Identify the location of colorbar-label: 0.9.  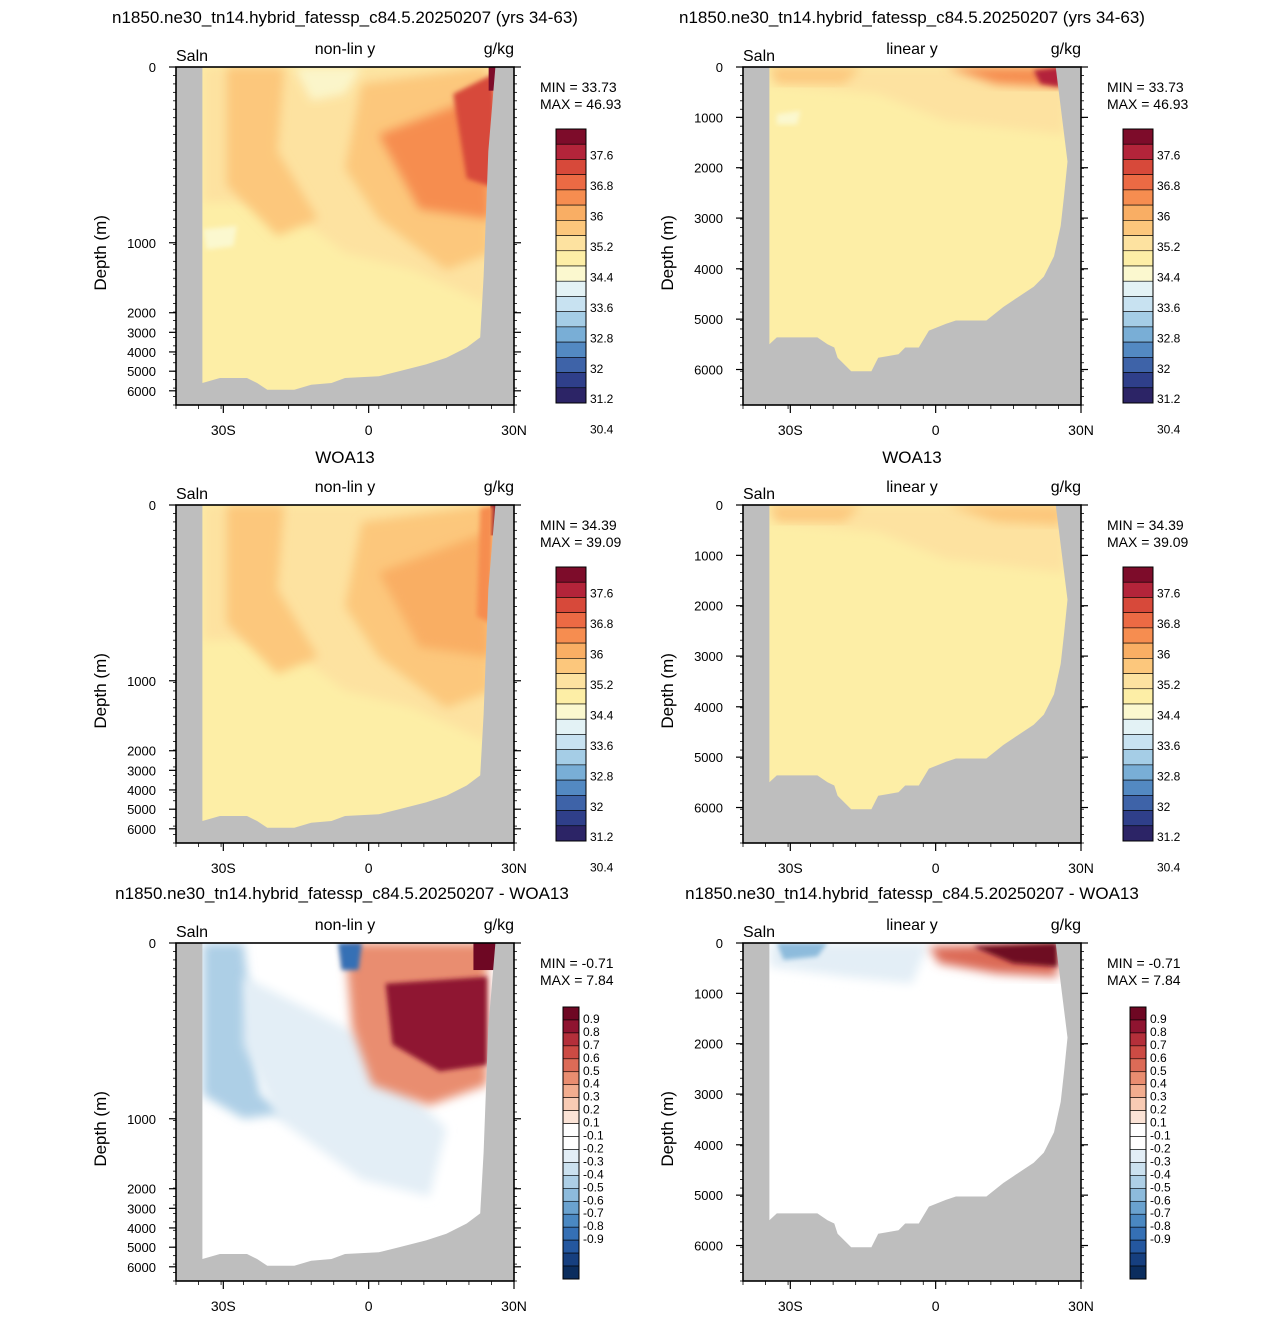
(591, 1019).